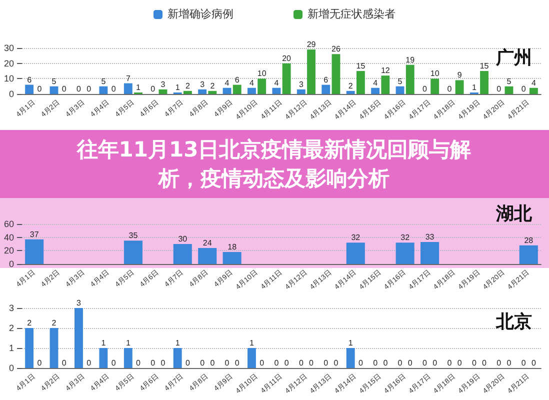 This screenshot has width=549, height=400. I want to click on y-tick-label: 60, so click(9, 224).